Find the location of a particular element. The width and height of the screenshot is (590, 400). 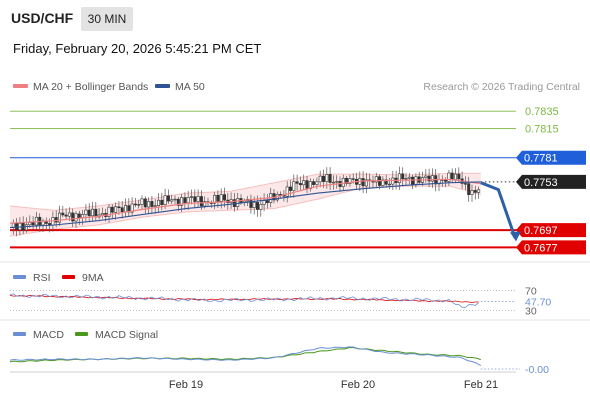

rsi-last-label: 47.70 is located at coordinates (538, 303).